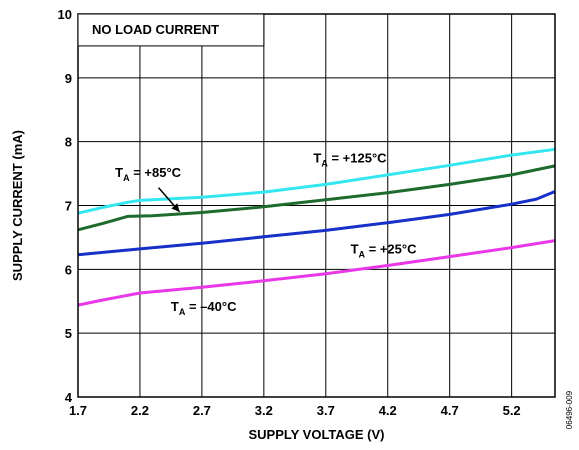 The image size is (579, 450). What do you see at coordinates (140, 410) in the screenshot?
I see `x-tick-label: 2.2` at bounding box center [140, 410].